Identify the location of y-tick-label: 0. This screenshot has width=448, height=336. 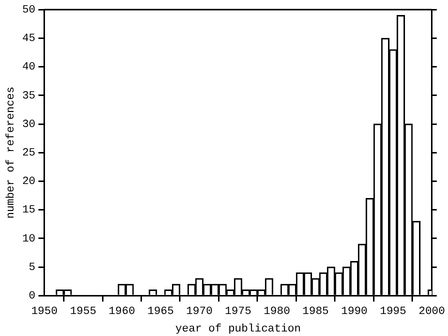
(32, 296).